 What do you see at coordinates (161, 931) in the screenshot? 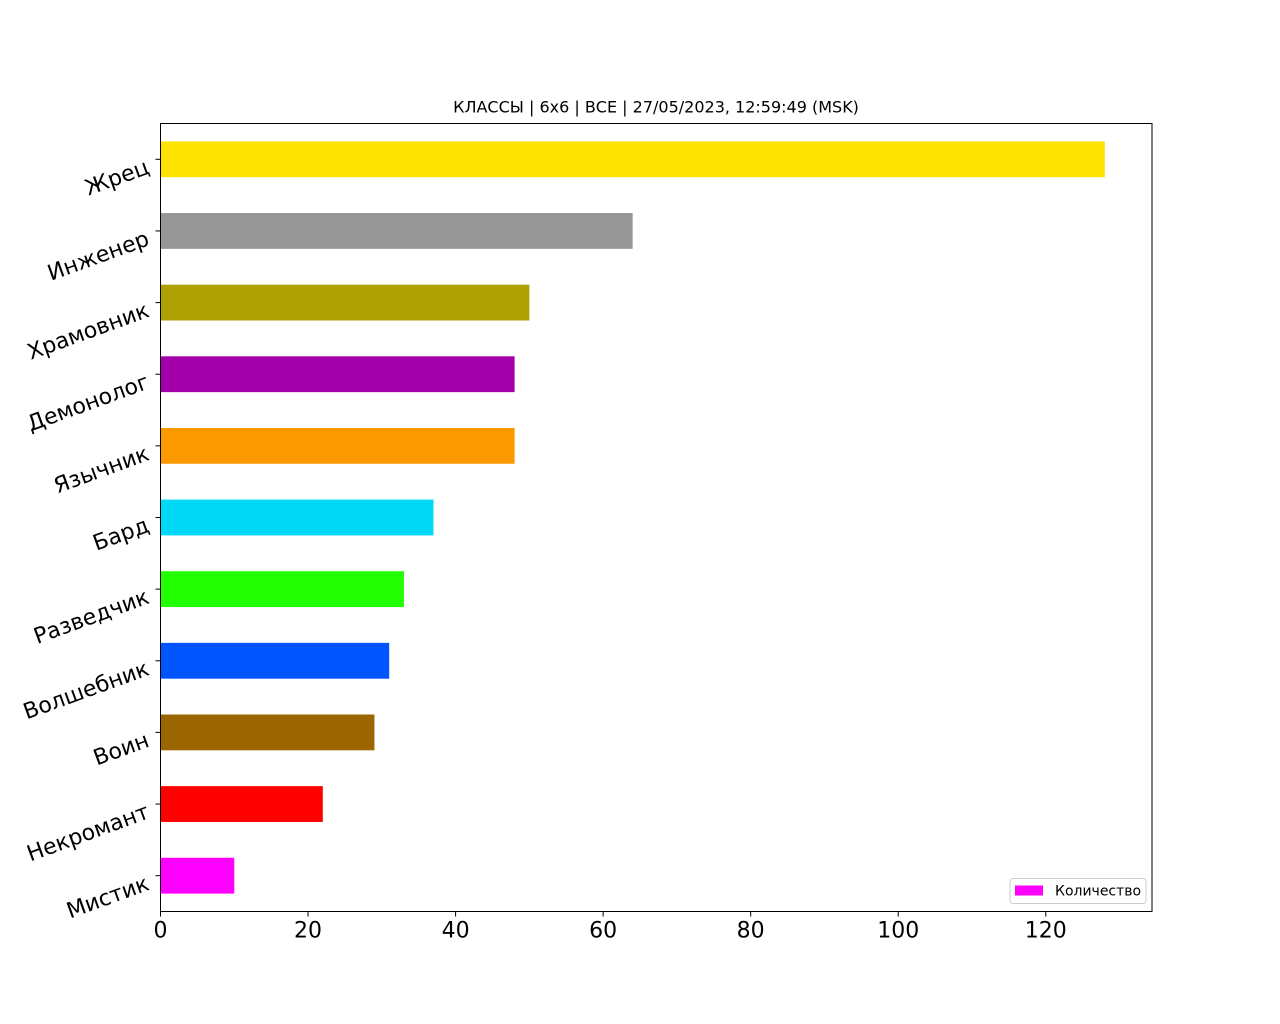
I see `x-tick-label: 0` at bounding box center [161, 931].